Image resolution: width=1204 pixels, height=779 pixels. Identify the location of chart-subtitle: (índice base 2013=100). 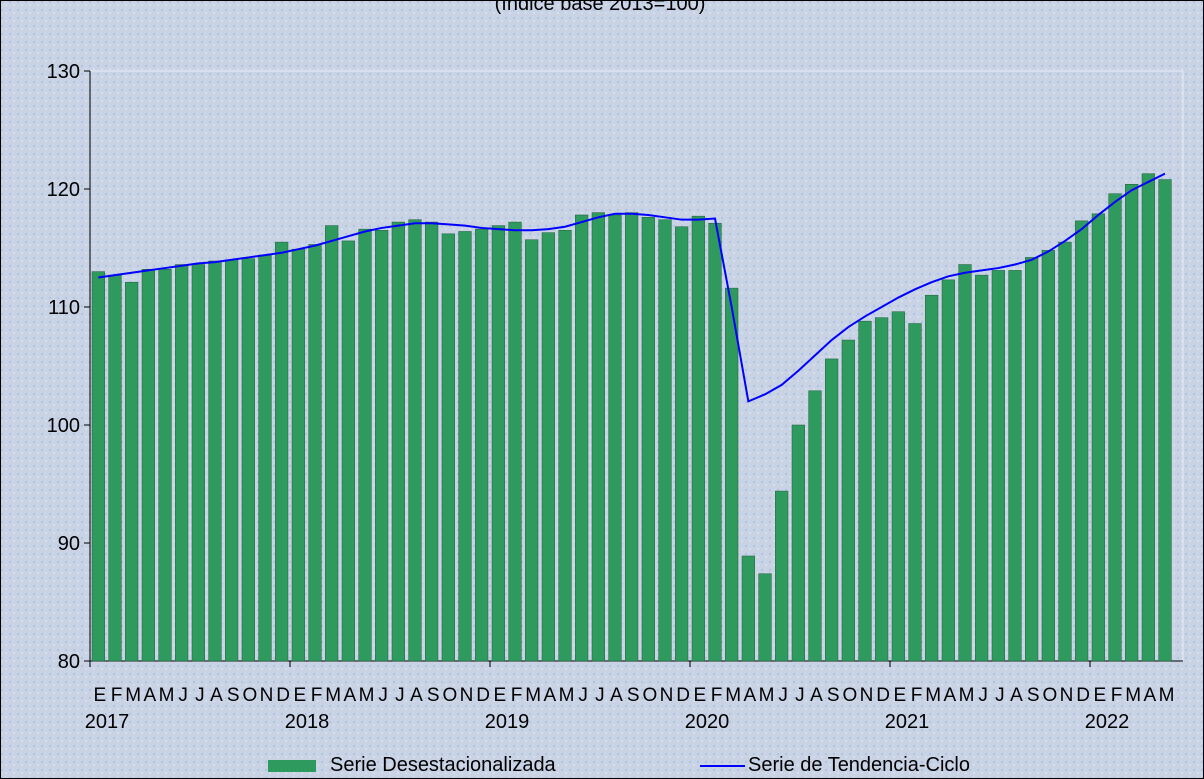
(600, 7).